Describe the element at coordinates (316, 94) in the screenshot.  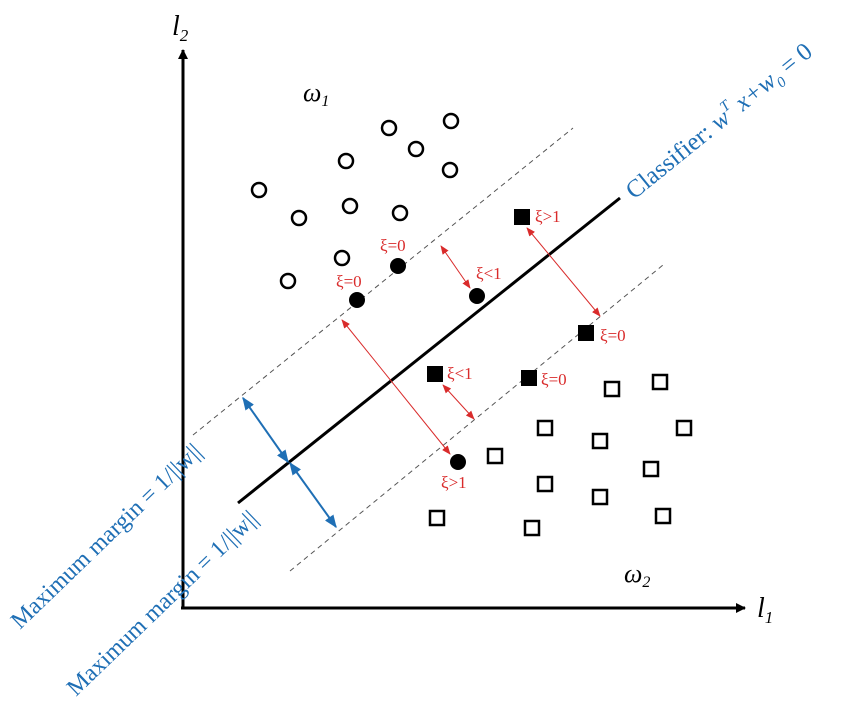
I see `class-omega1-label: ω1` at that location.